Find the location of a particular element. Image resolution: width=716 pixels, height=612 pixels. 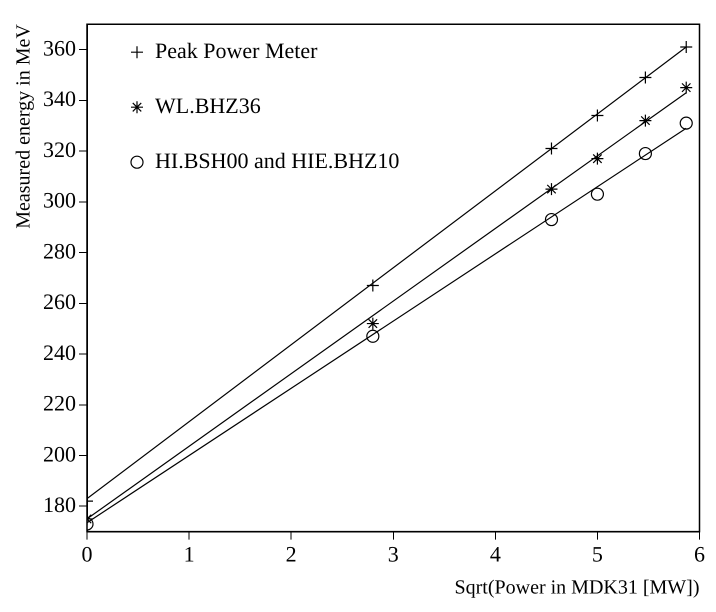

y-tick-label: 240 is located at coordinates (59, 352).